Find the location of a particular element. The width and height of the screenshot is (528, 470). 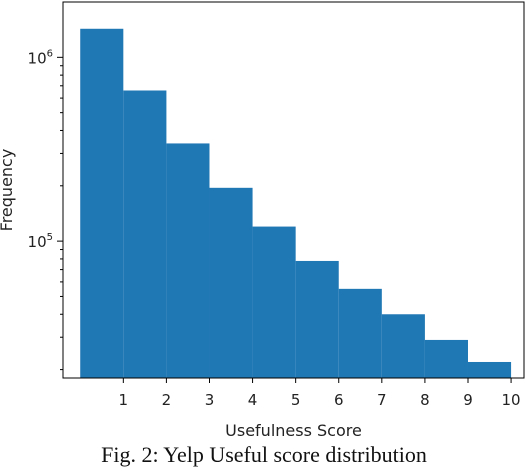

y-tick-label: 10⁵ is located at coordinates (40, 241).